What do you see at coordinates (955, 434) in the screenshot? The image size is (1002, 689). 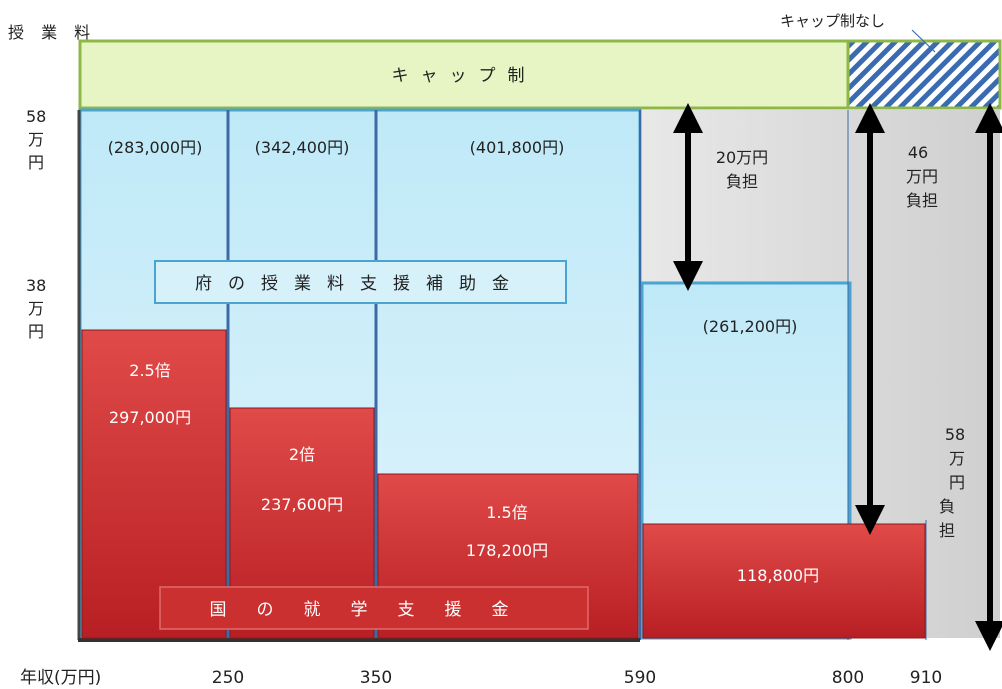 I see `burden-58man-number: 58` at bounding box center [955, 434].